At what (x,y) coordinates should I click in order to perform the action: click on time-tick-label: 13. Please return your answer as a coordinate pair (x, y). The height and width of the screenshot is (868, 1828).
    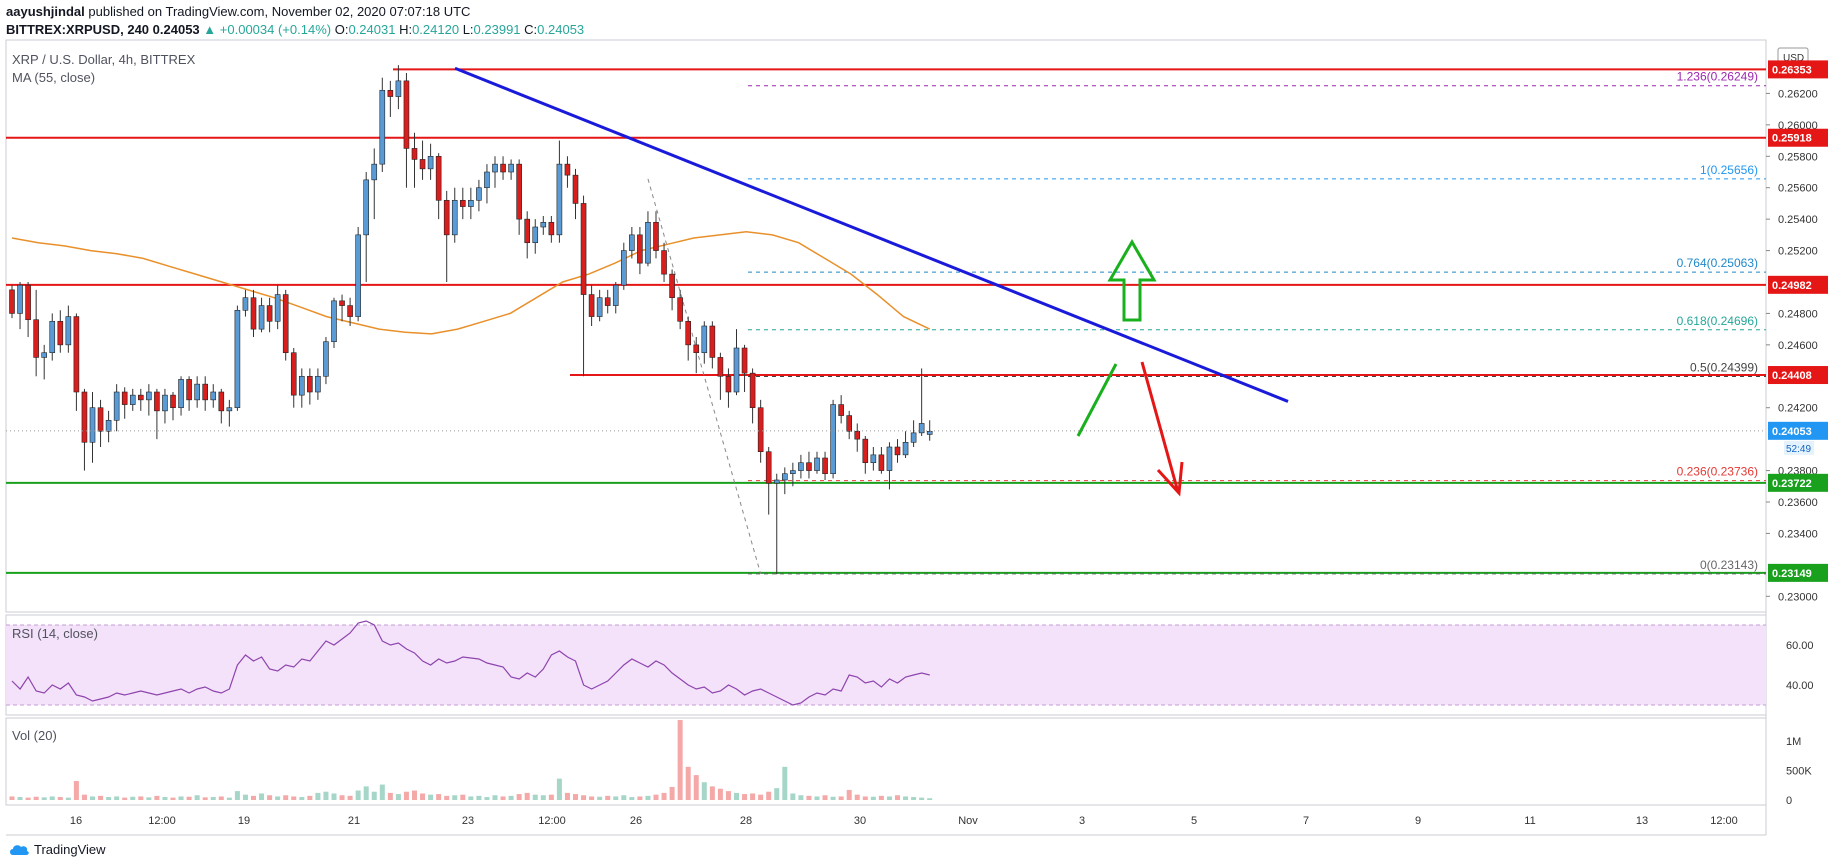
    Looking at the image, I should click on (1642, 821).